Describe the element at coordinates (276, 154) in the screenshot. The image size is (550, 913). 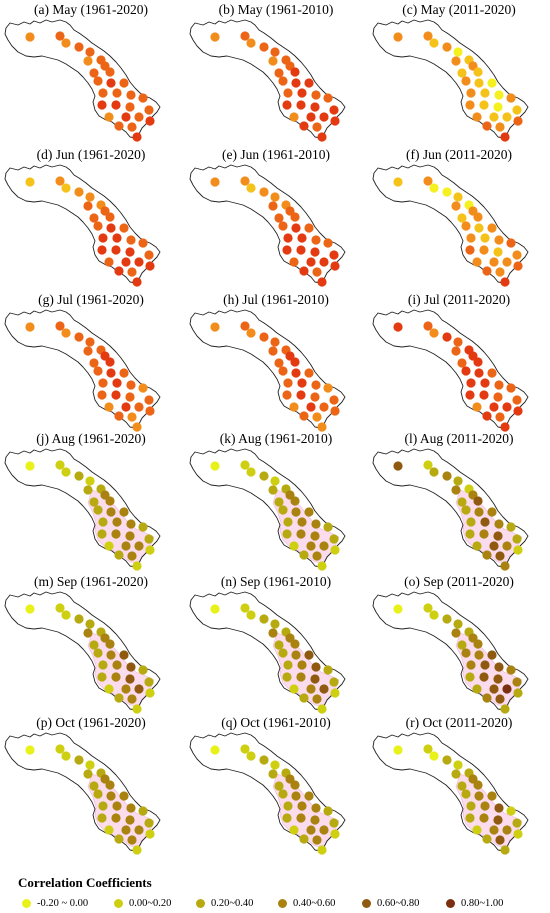
I see `panel-label: (e) Jun (1961-2010)` at that location.